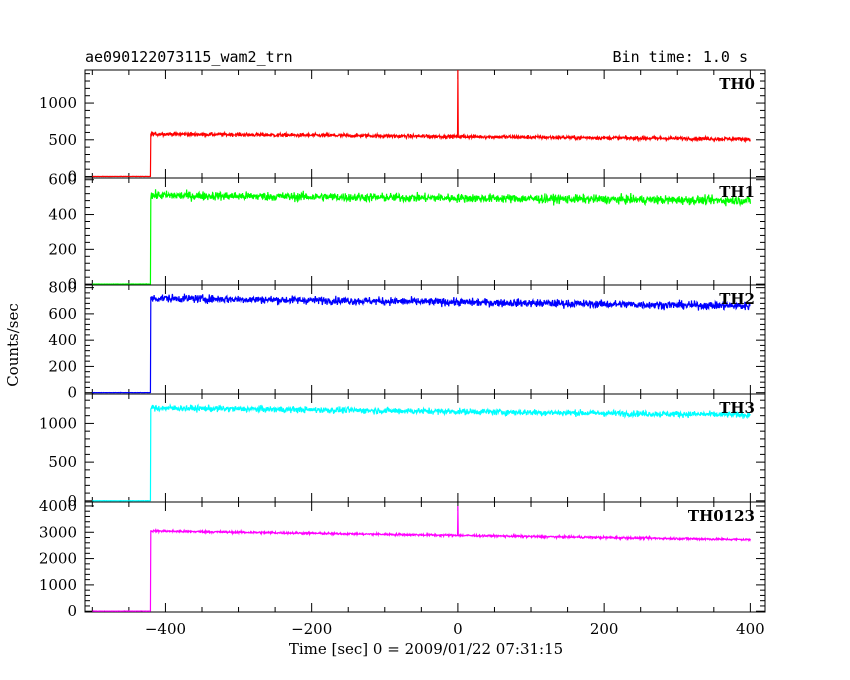 The width and height of the screenshot is (850, 680). Describe the element at coordinates (311, 629) in the screenshot. I see `x-tick-label: −200` at that location.